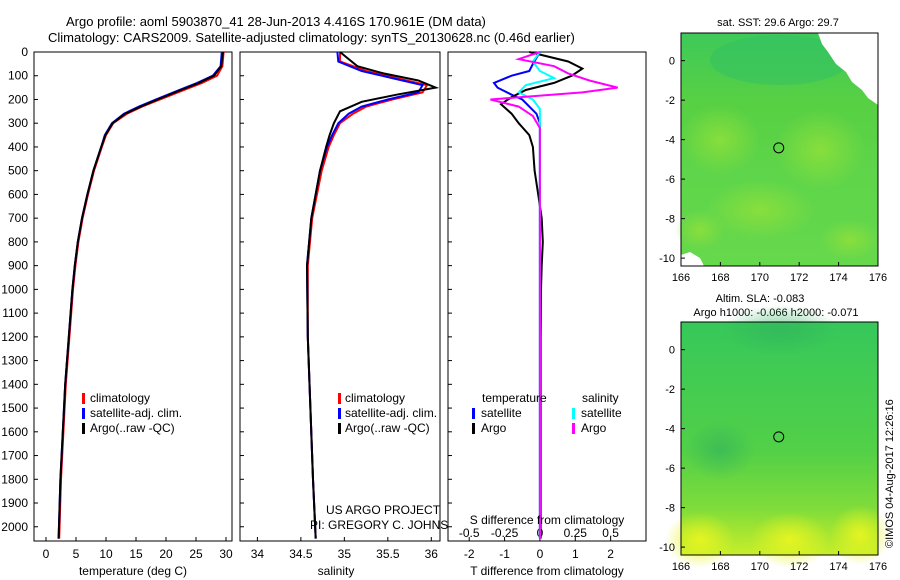 This screenshot has height=580, width=900. Describe the element at coordinates (391, 413) in the screenshot. I see `legend-satellite: satellite-adj. clim.` at that location.